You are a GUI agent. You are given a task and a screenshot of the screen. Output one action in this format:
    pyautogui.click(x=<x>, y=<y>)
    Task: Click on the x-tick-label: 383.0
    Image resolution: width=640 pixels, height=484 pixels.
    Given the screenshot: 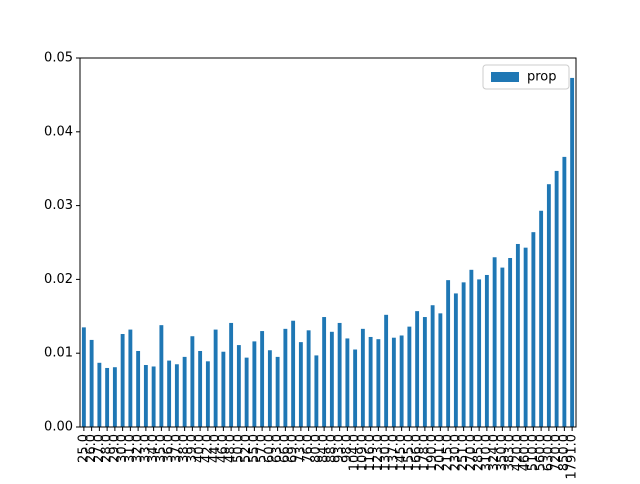 What is the action you would take?
    pyautogui.click(x=510, y=452)
    